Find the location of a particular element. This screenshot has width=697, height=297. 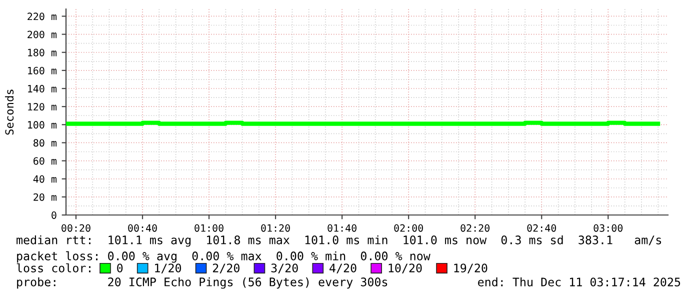

legend-label: 2/20 is located at coordinates (226, 269).